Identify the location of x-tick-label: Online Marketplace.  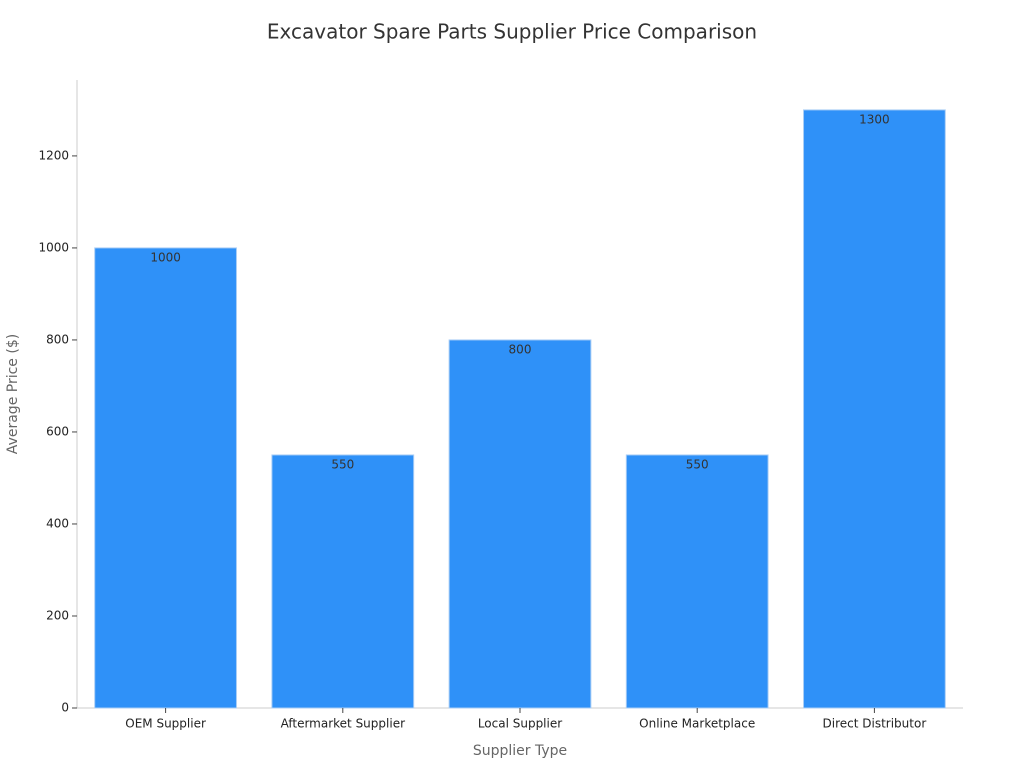
(697, 724).